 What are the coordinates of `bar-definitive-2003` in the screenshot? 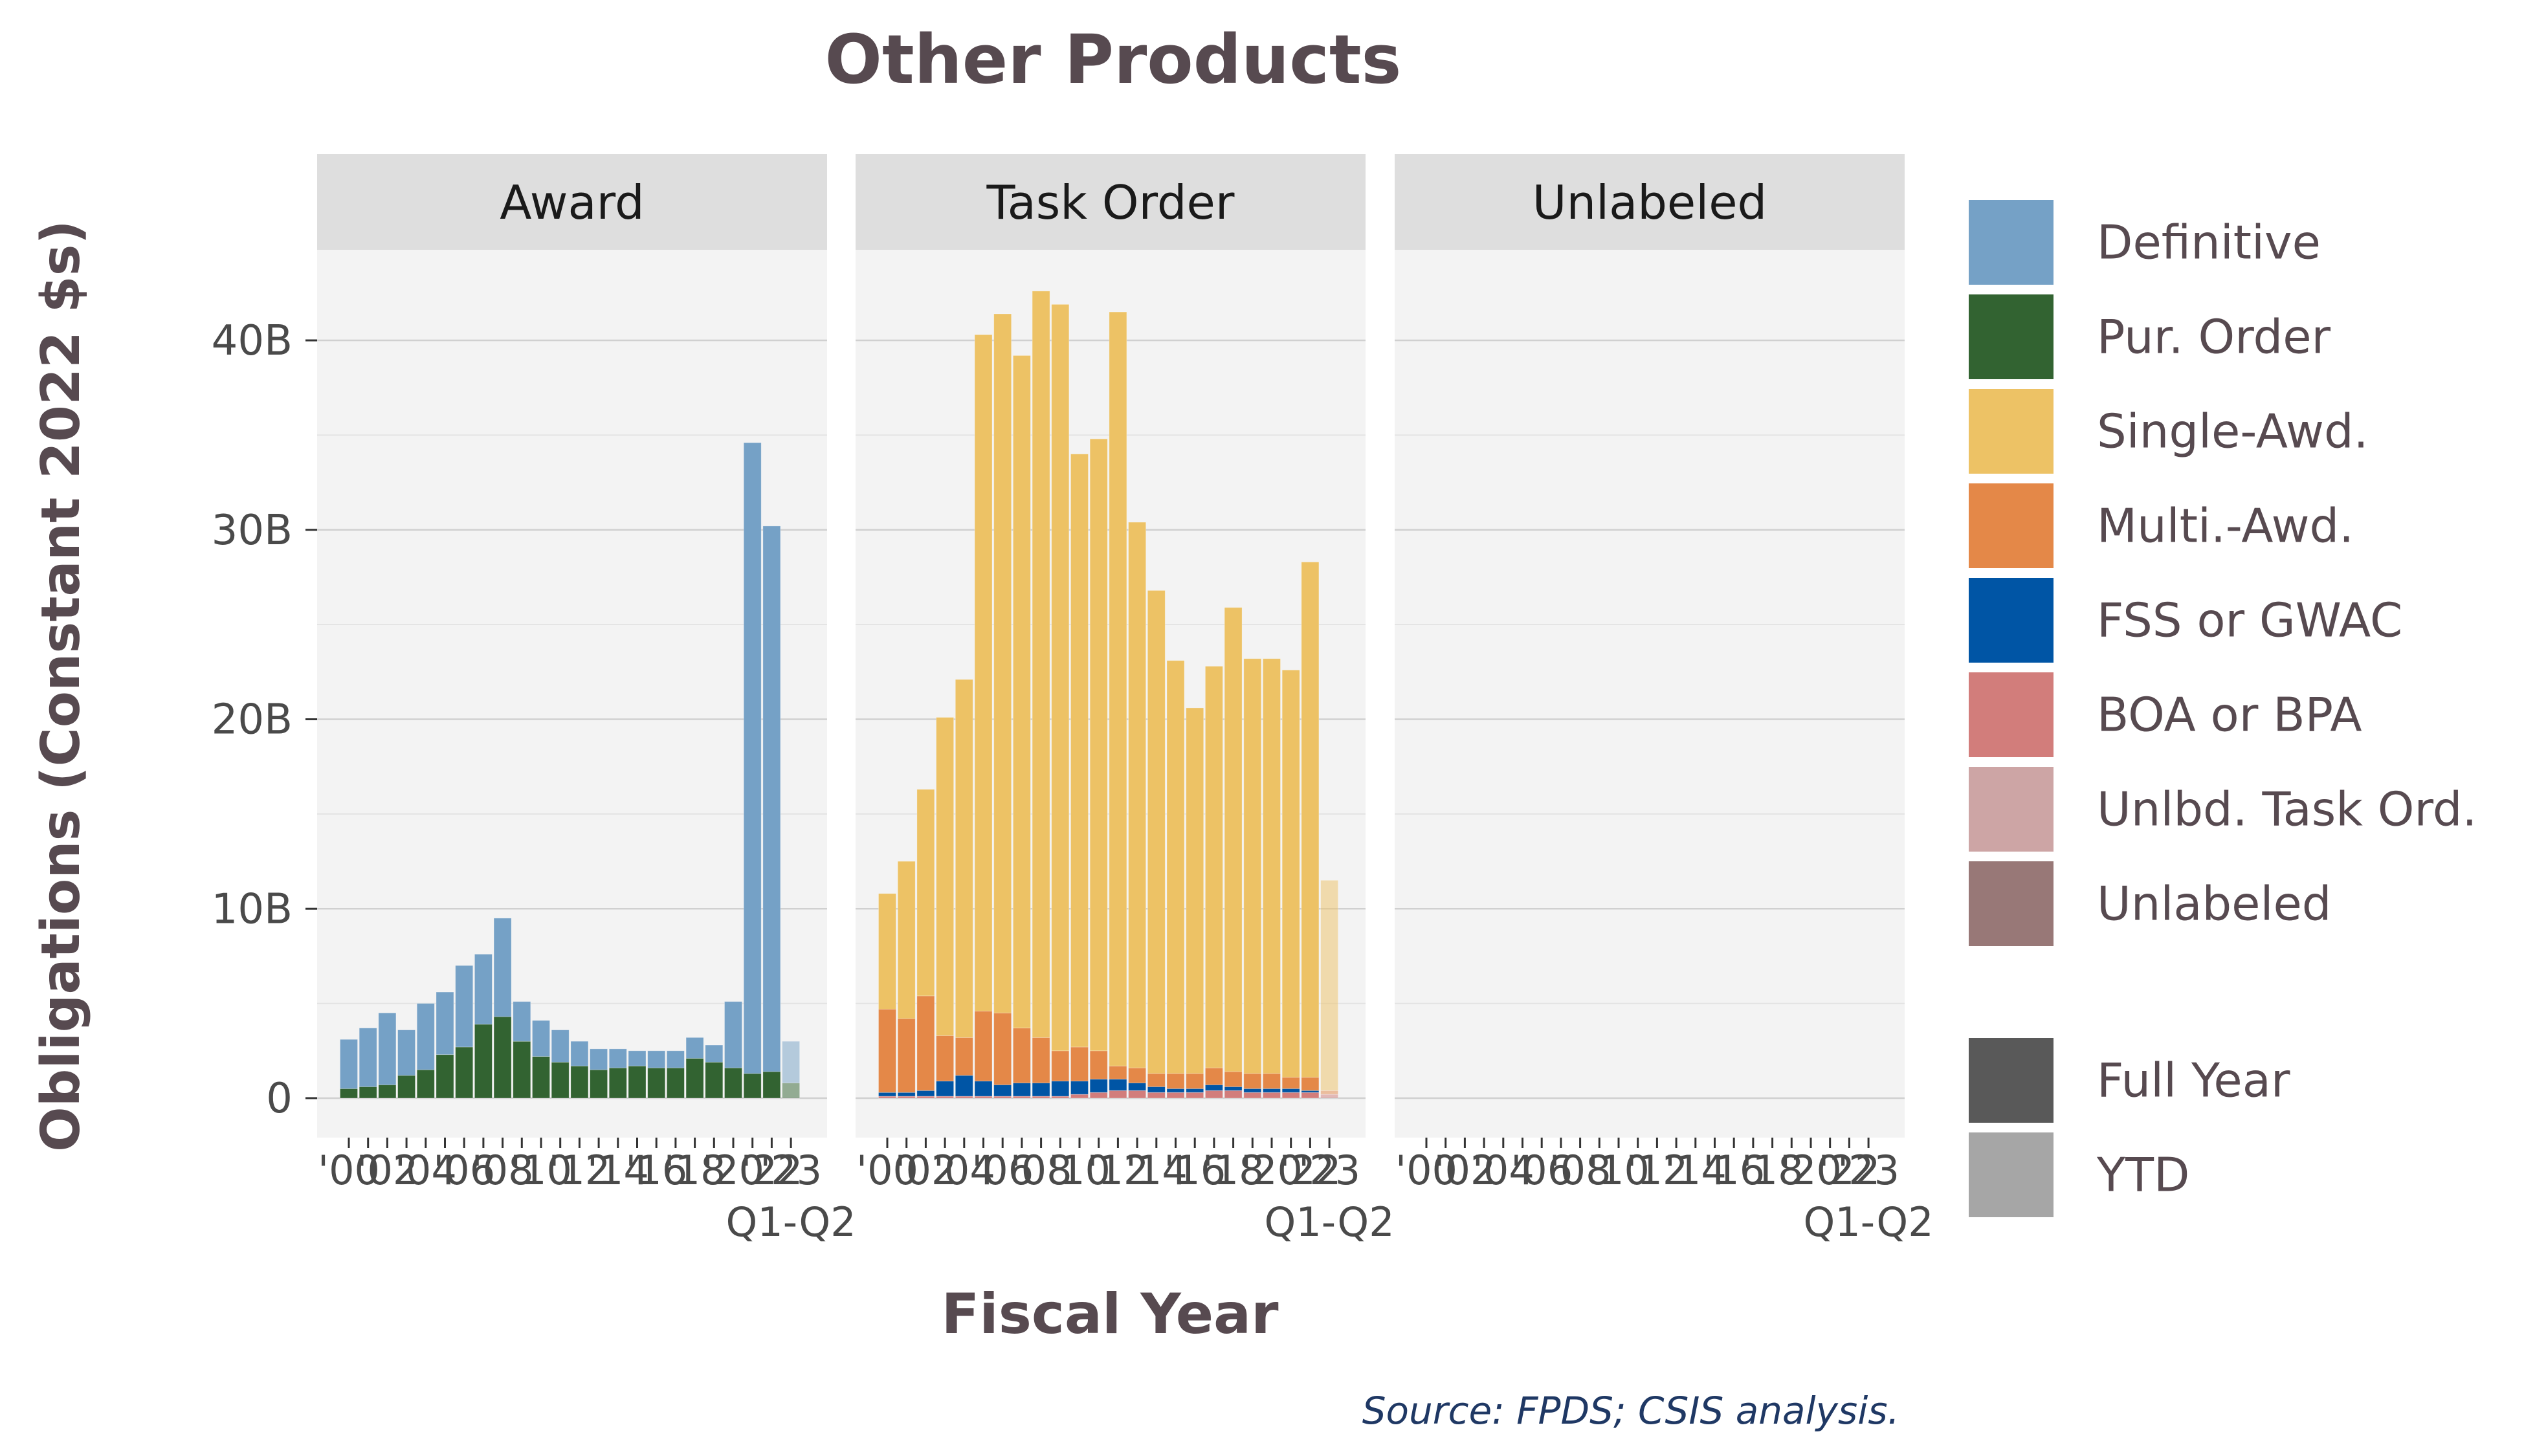 It's located at (406, 1053).